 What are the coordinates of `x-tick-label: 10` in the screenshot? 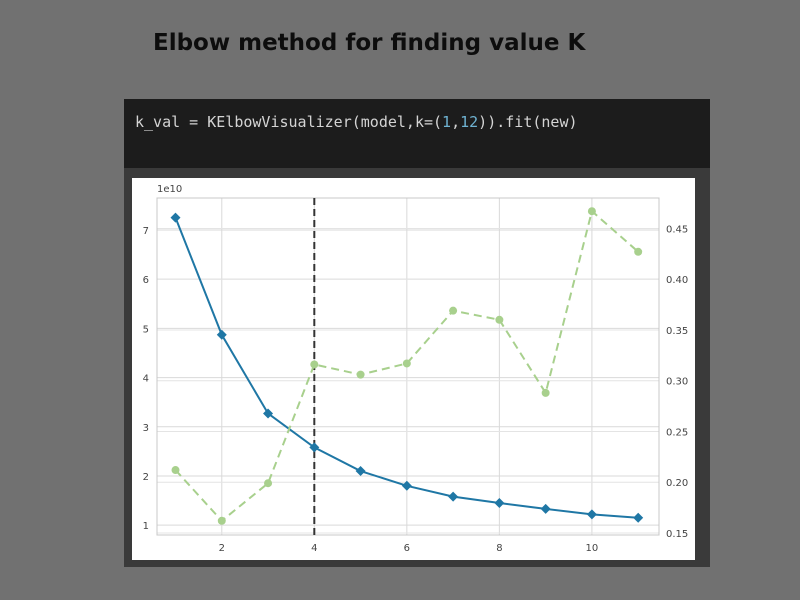 It's located at (592, 548).